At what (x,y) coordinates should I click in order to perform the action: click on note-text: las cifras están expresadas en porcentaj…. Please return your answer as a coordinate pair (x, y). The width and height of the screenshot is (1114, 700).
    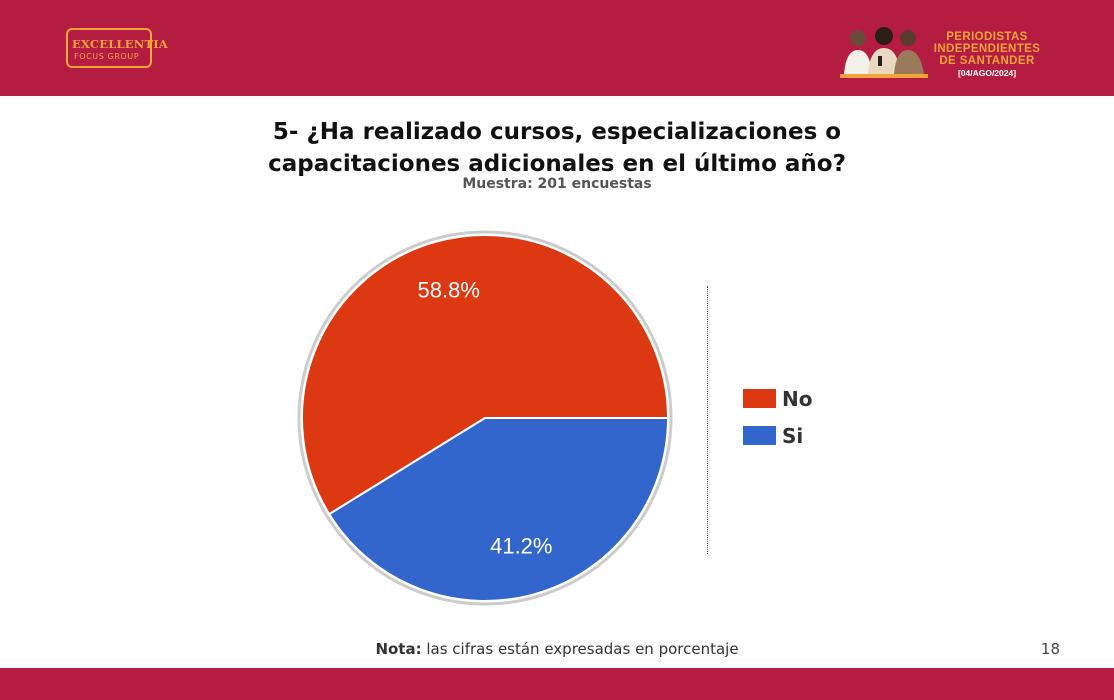
    Looking at the image, I should click on (580, 649).